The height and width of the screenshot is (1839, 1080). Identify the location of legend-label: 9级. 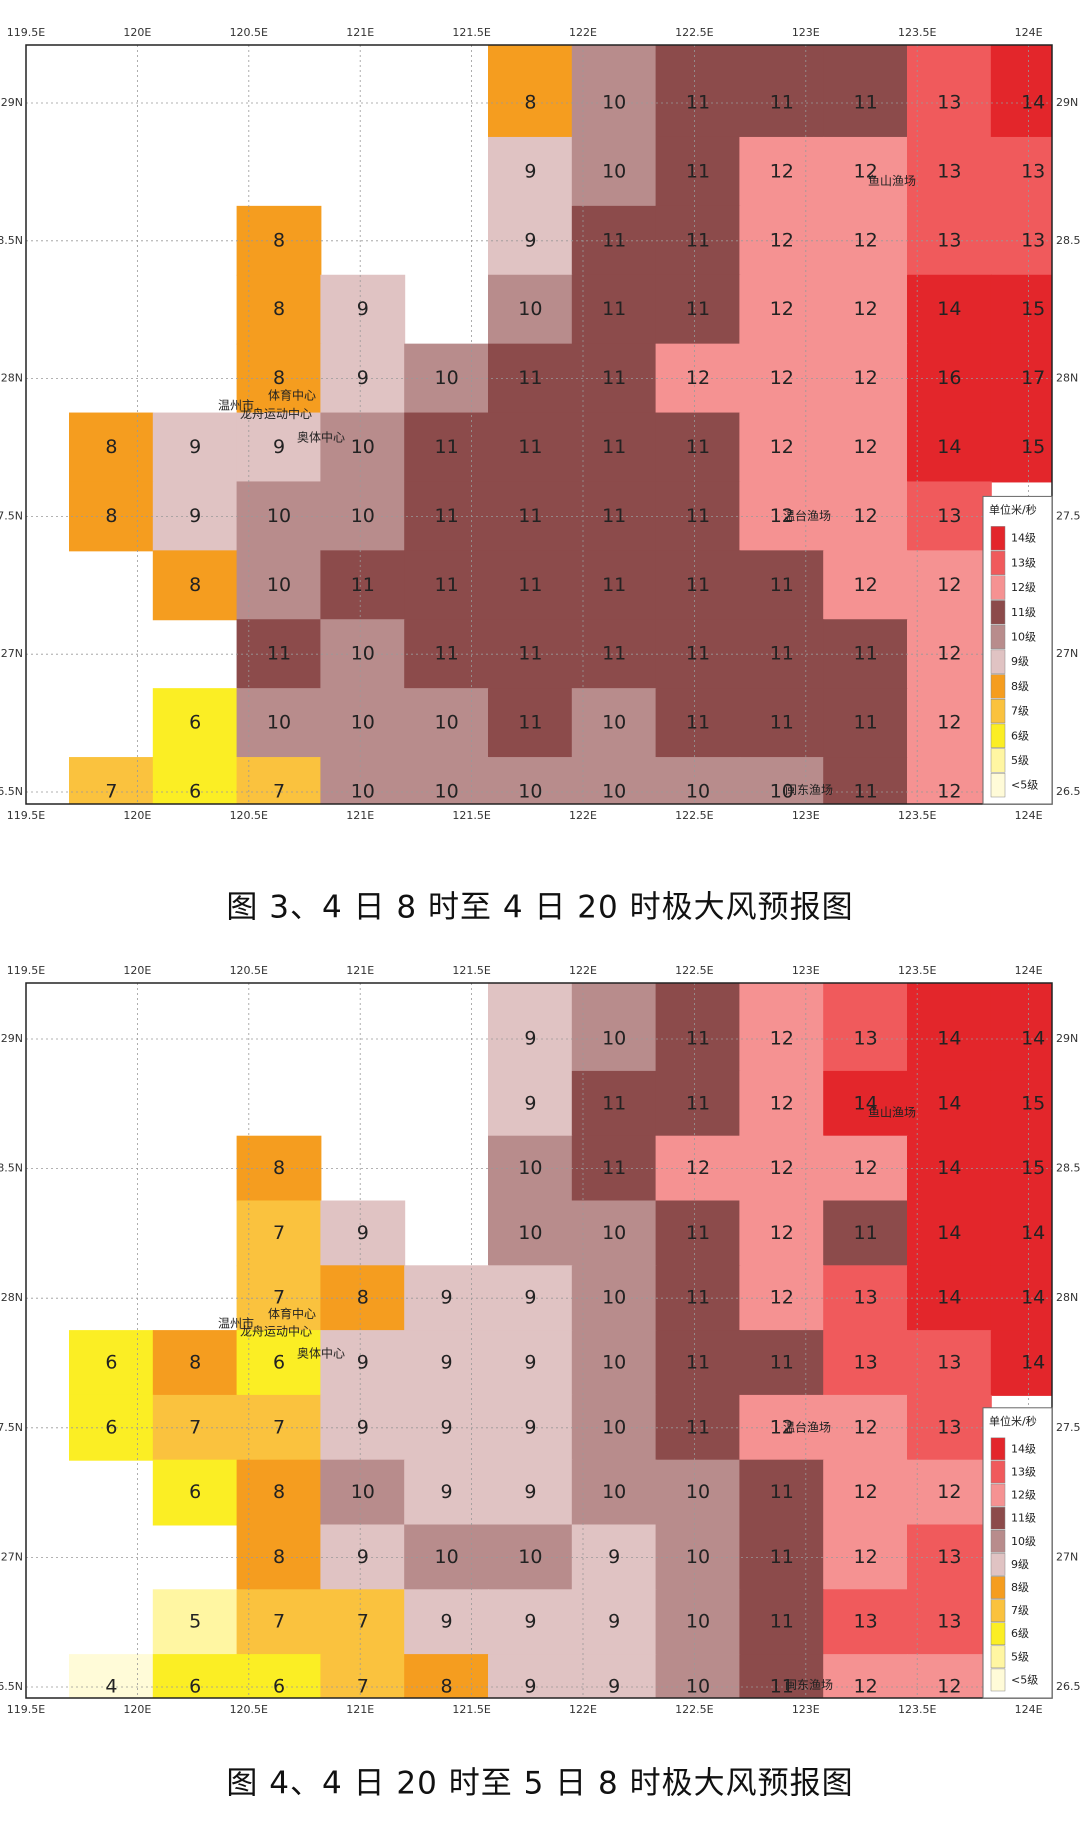
(1020, 661).